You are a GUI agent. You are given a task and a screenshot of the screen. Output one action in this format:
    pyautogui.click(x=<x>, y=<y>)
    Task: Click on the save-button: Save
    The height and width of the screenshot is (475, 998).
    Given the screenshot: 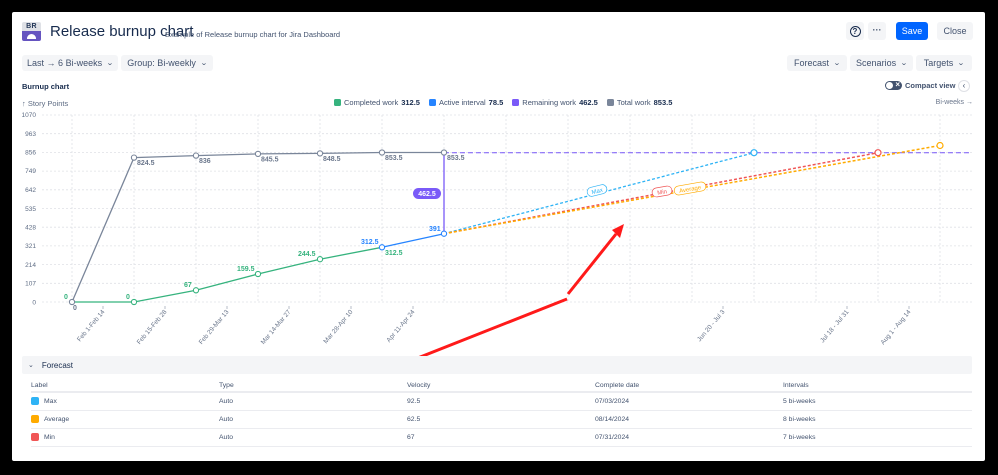 What is the action you would take?
    pyautogui.click(x=912, y=31)
    